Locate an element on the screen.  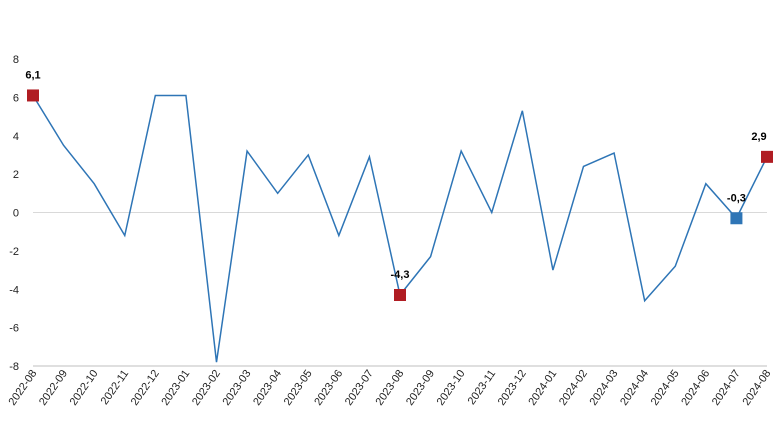
x-tick-label: 2024-05 is located at coordinates (665, 388).